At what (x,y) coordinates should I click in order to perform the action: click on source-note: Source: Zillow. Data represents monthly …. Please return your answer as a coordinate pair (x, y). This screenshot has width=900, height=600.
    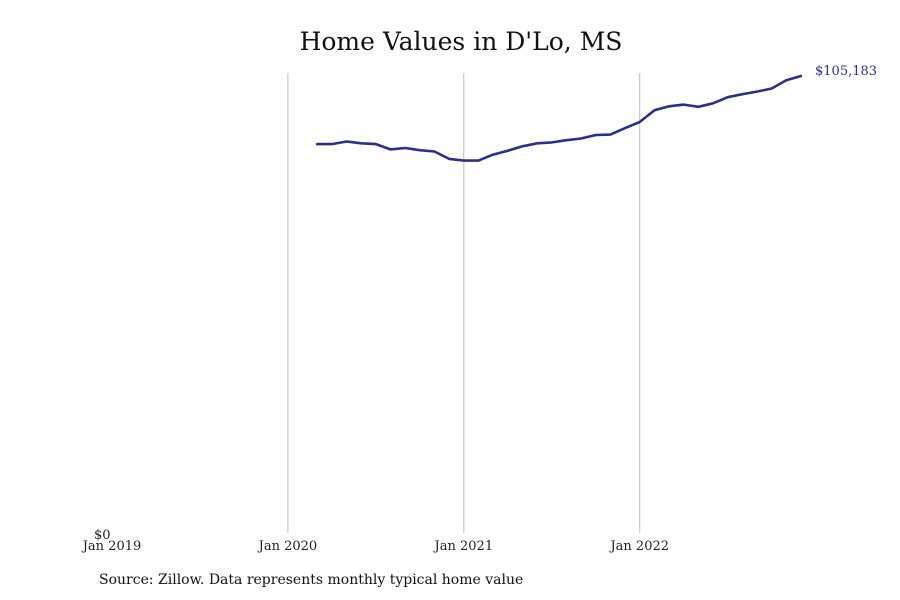
    Looking at the image, I should click on (311, 580).